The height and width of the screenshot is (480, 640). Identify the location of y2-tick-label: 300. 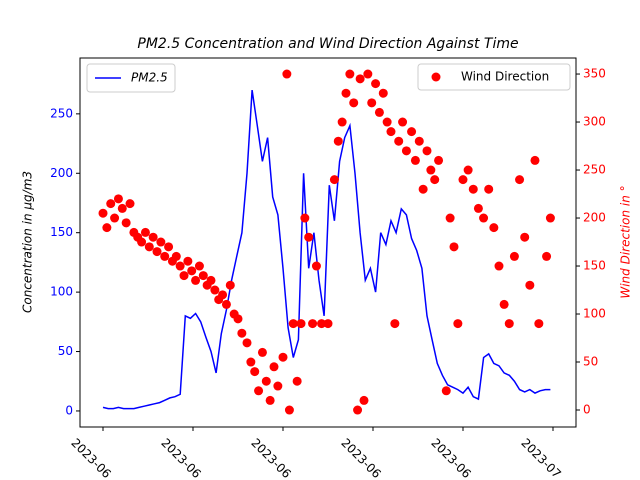
(594, 122).